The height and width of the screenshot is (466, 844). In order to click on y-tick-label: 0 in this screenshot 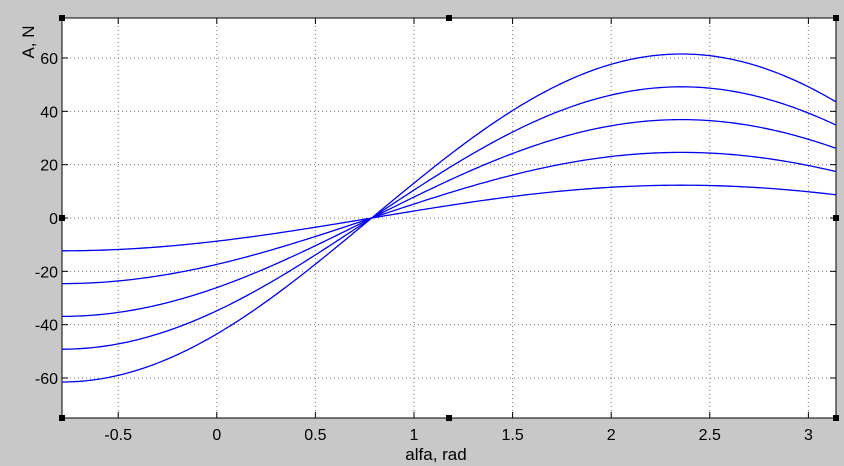, I will do `click(53, 219)`.